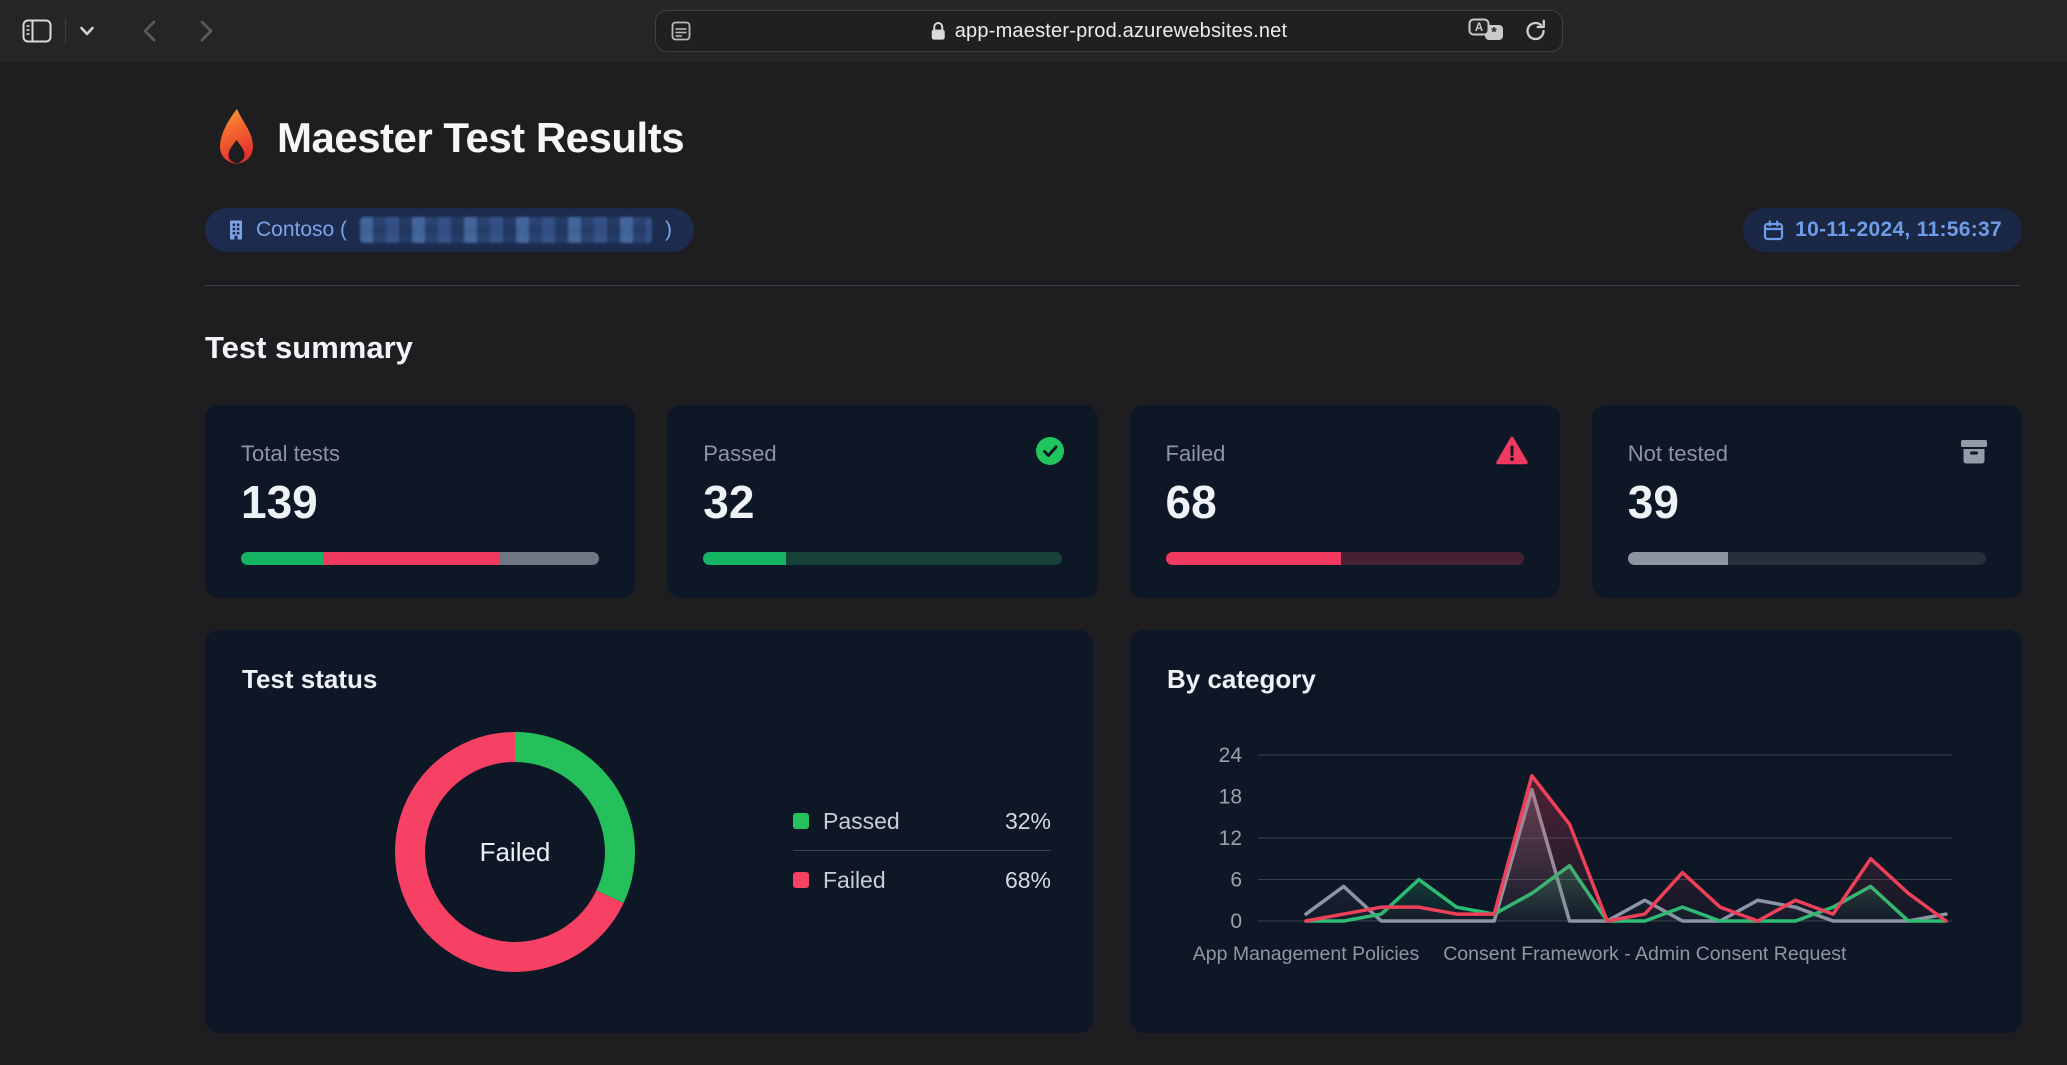 The height and width of the screenshot is (1065, 2067). I want to click on tenant-redacted-text, so click(506, 230).